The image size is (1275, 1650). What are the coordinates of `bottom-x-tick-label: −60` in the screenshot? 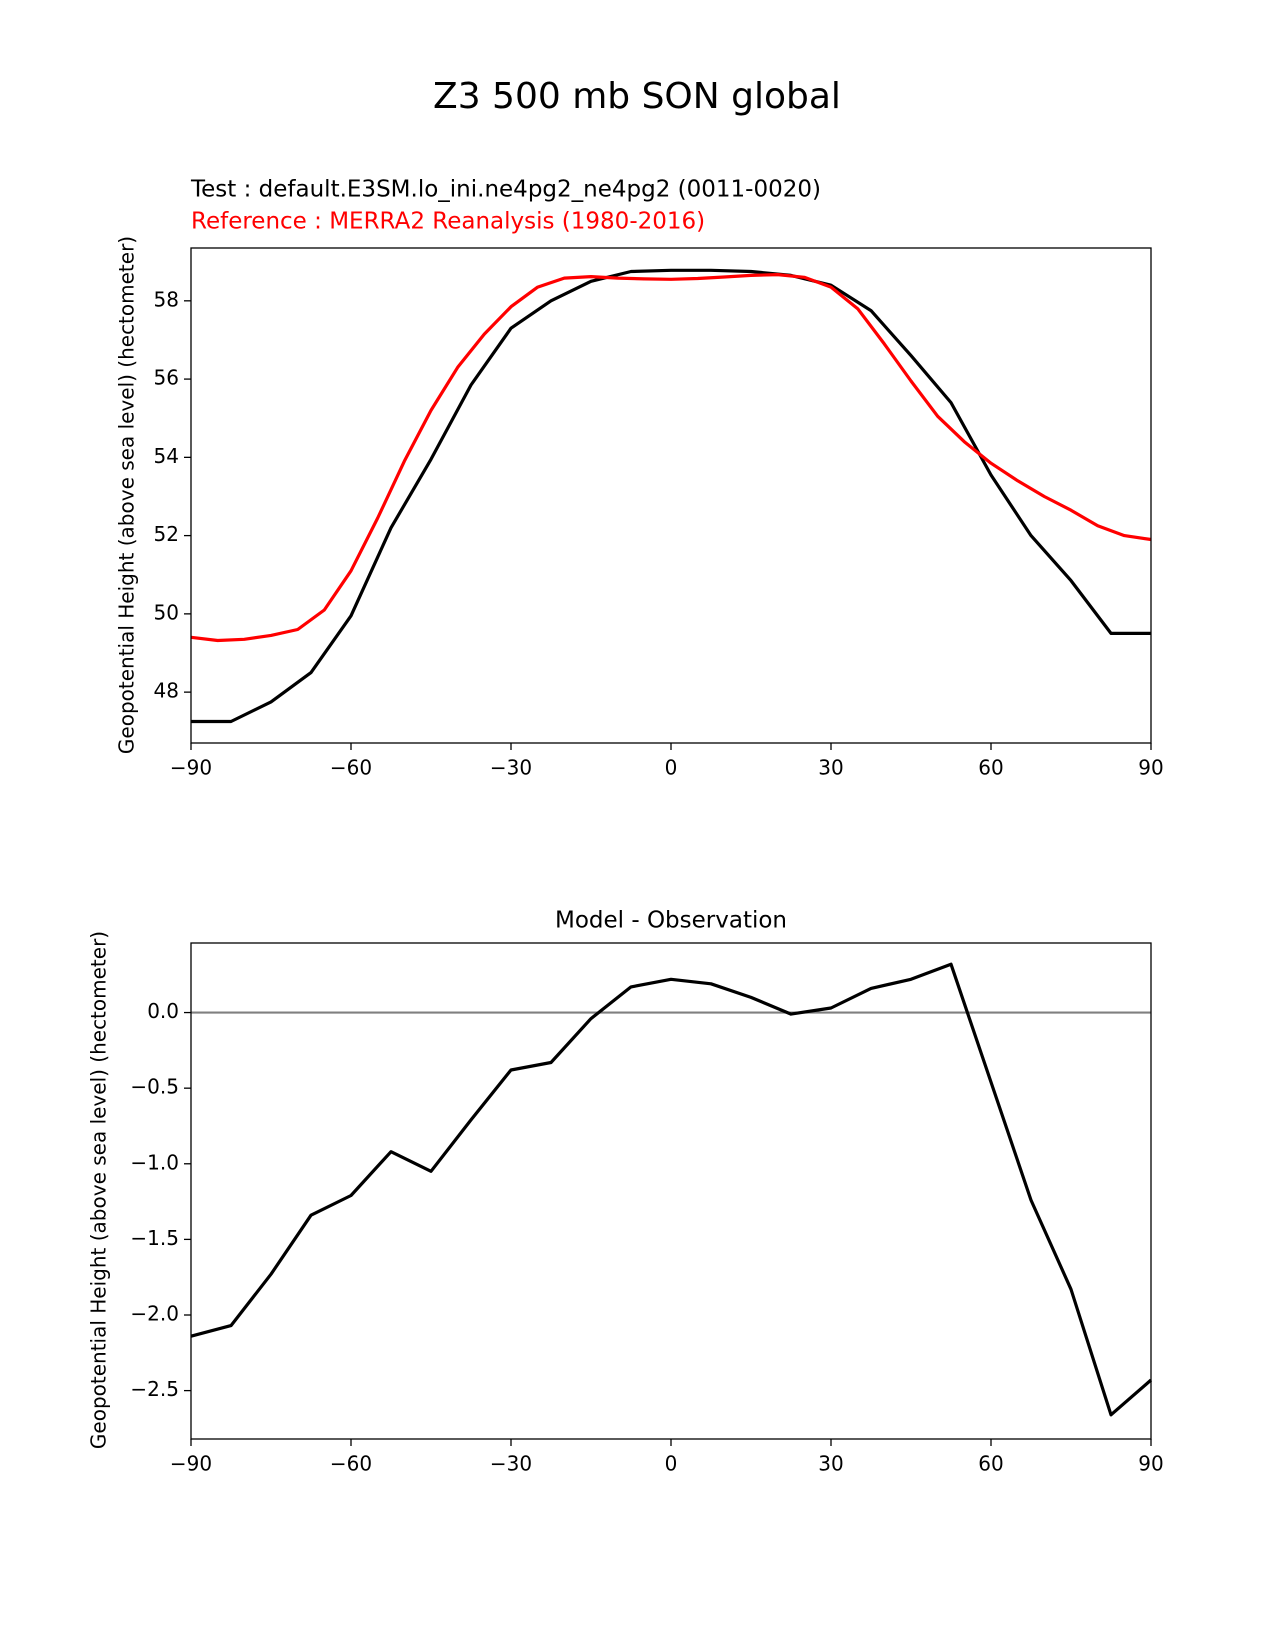 It's located at (351, 1464).